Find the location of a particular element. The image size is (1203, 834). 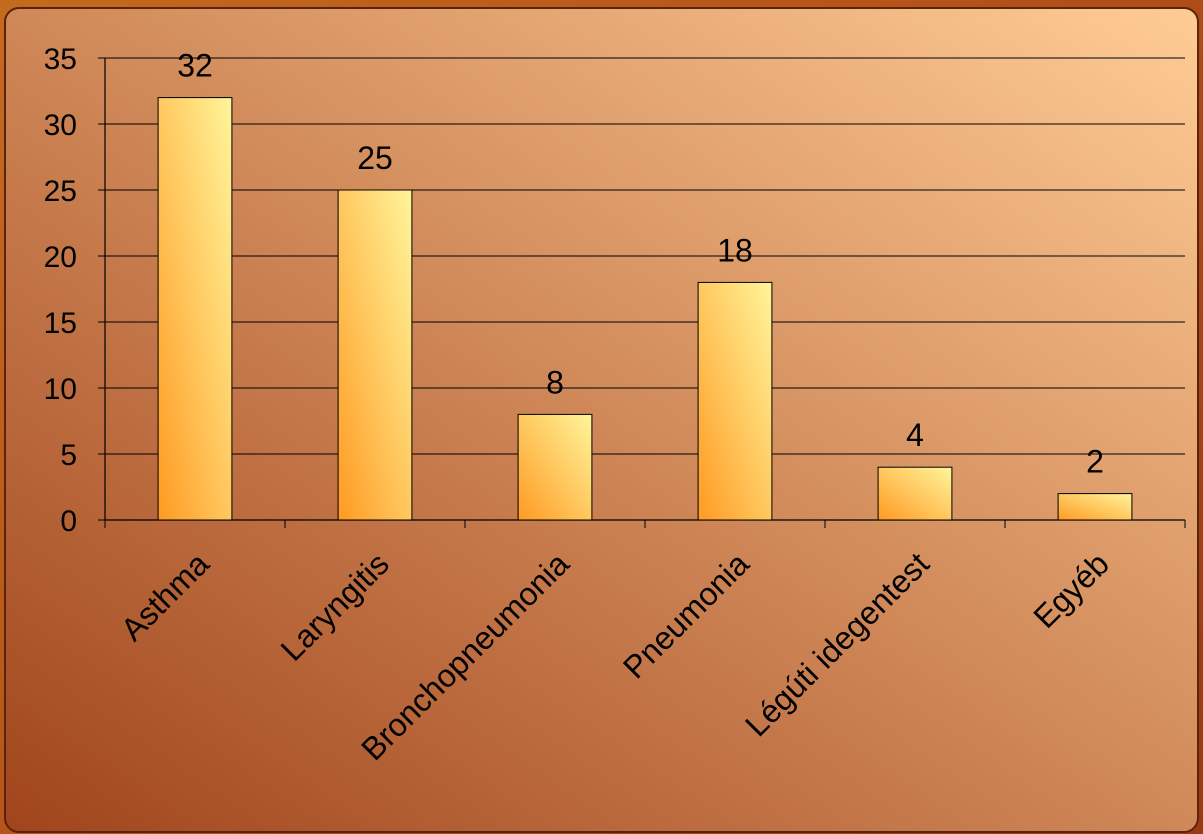

bar-laryngitis is located at coordinates (375, 355).